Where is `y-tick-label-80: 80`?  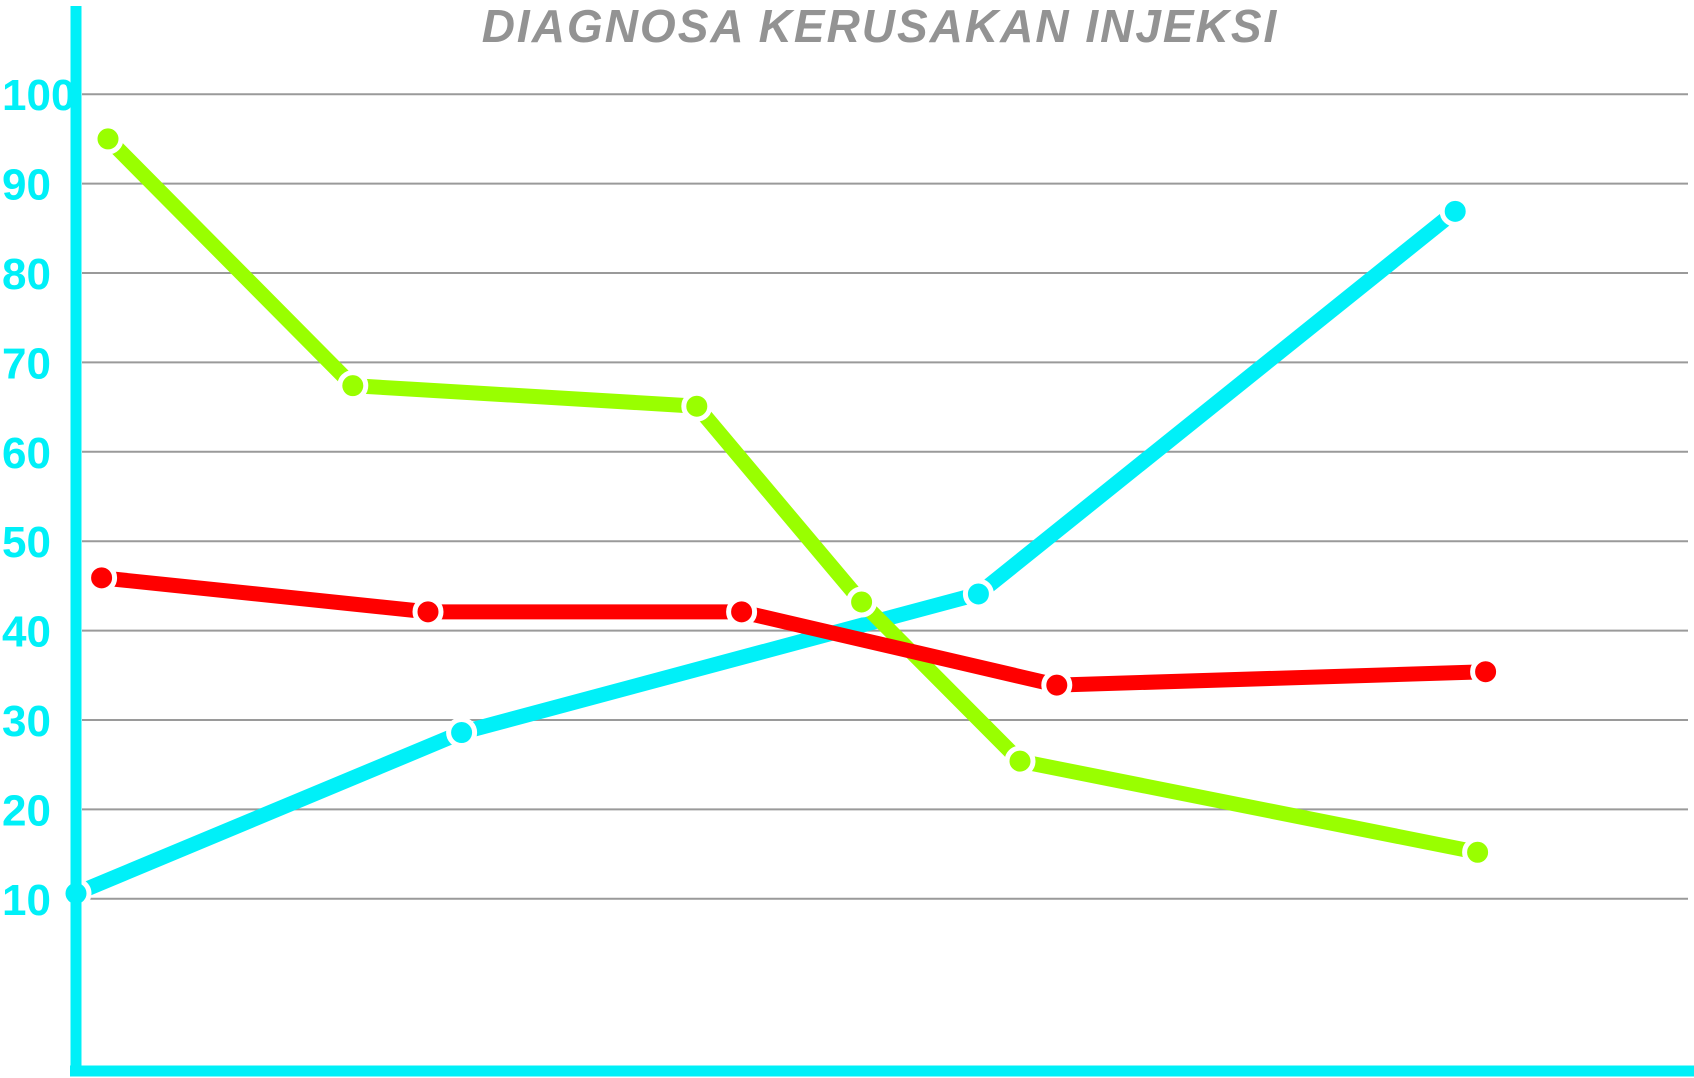 y-tick-label-80: 80 is located at coordinates (26, 274).